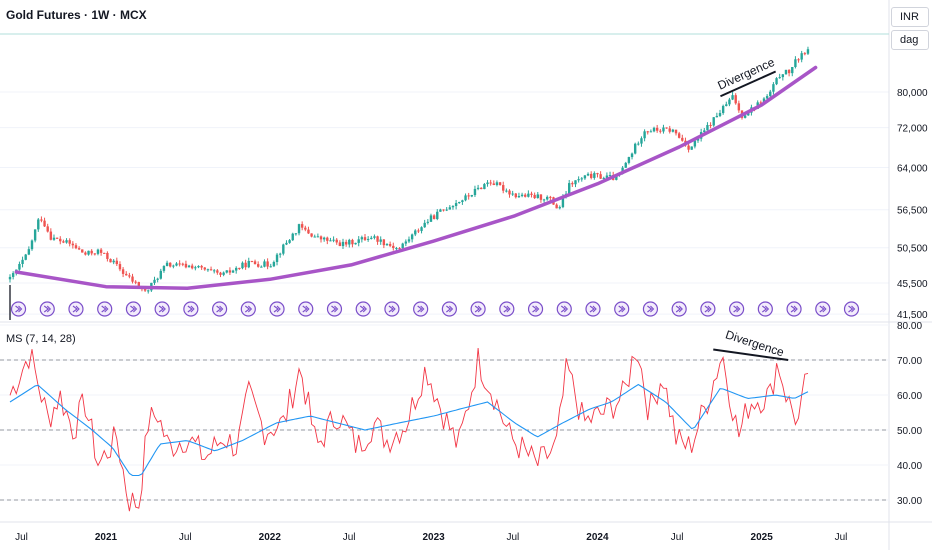 The image size is (932, 550). Describe the element at coordinates (909, 326) in the screenshot. I see `osc-tick-label: 80.00` at that location.